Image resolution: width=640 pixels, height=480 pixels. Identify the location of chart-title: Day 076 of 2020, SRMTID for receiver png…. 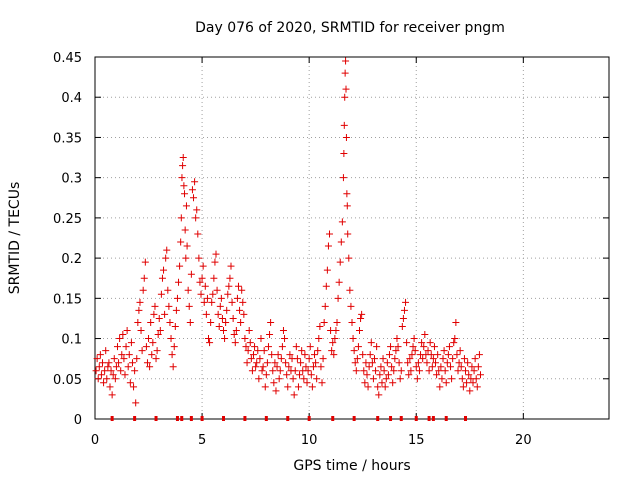
(350, 28).